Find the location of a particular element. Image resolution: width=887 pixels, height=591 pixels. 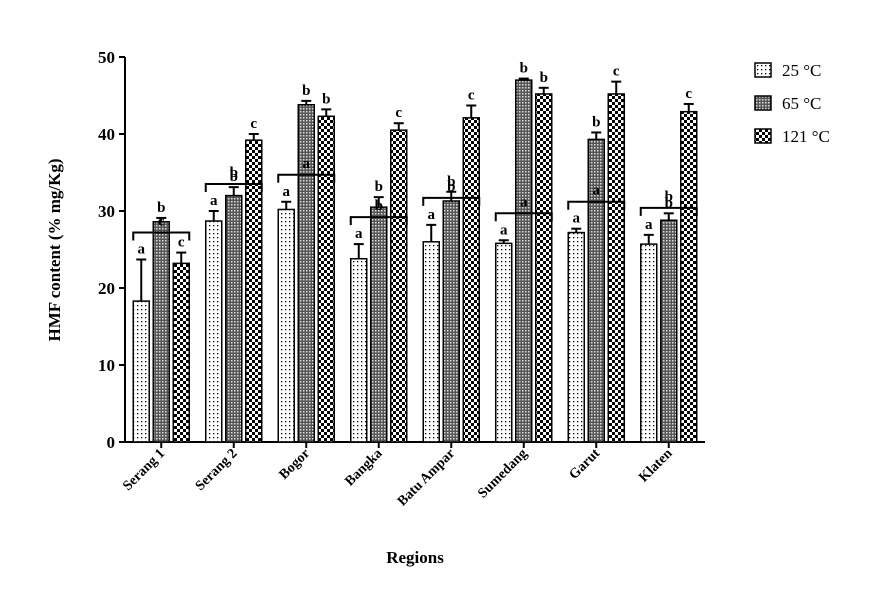

legend-label: 121 °C is located at coordinates (806, 136).